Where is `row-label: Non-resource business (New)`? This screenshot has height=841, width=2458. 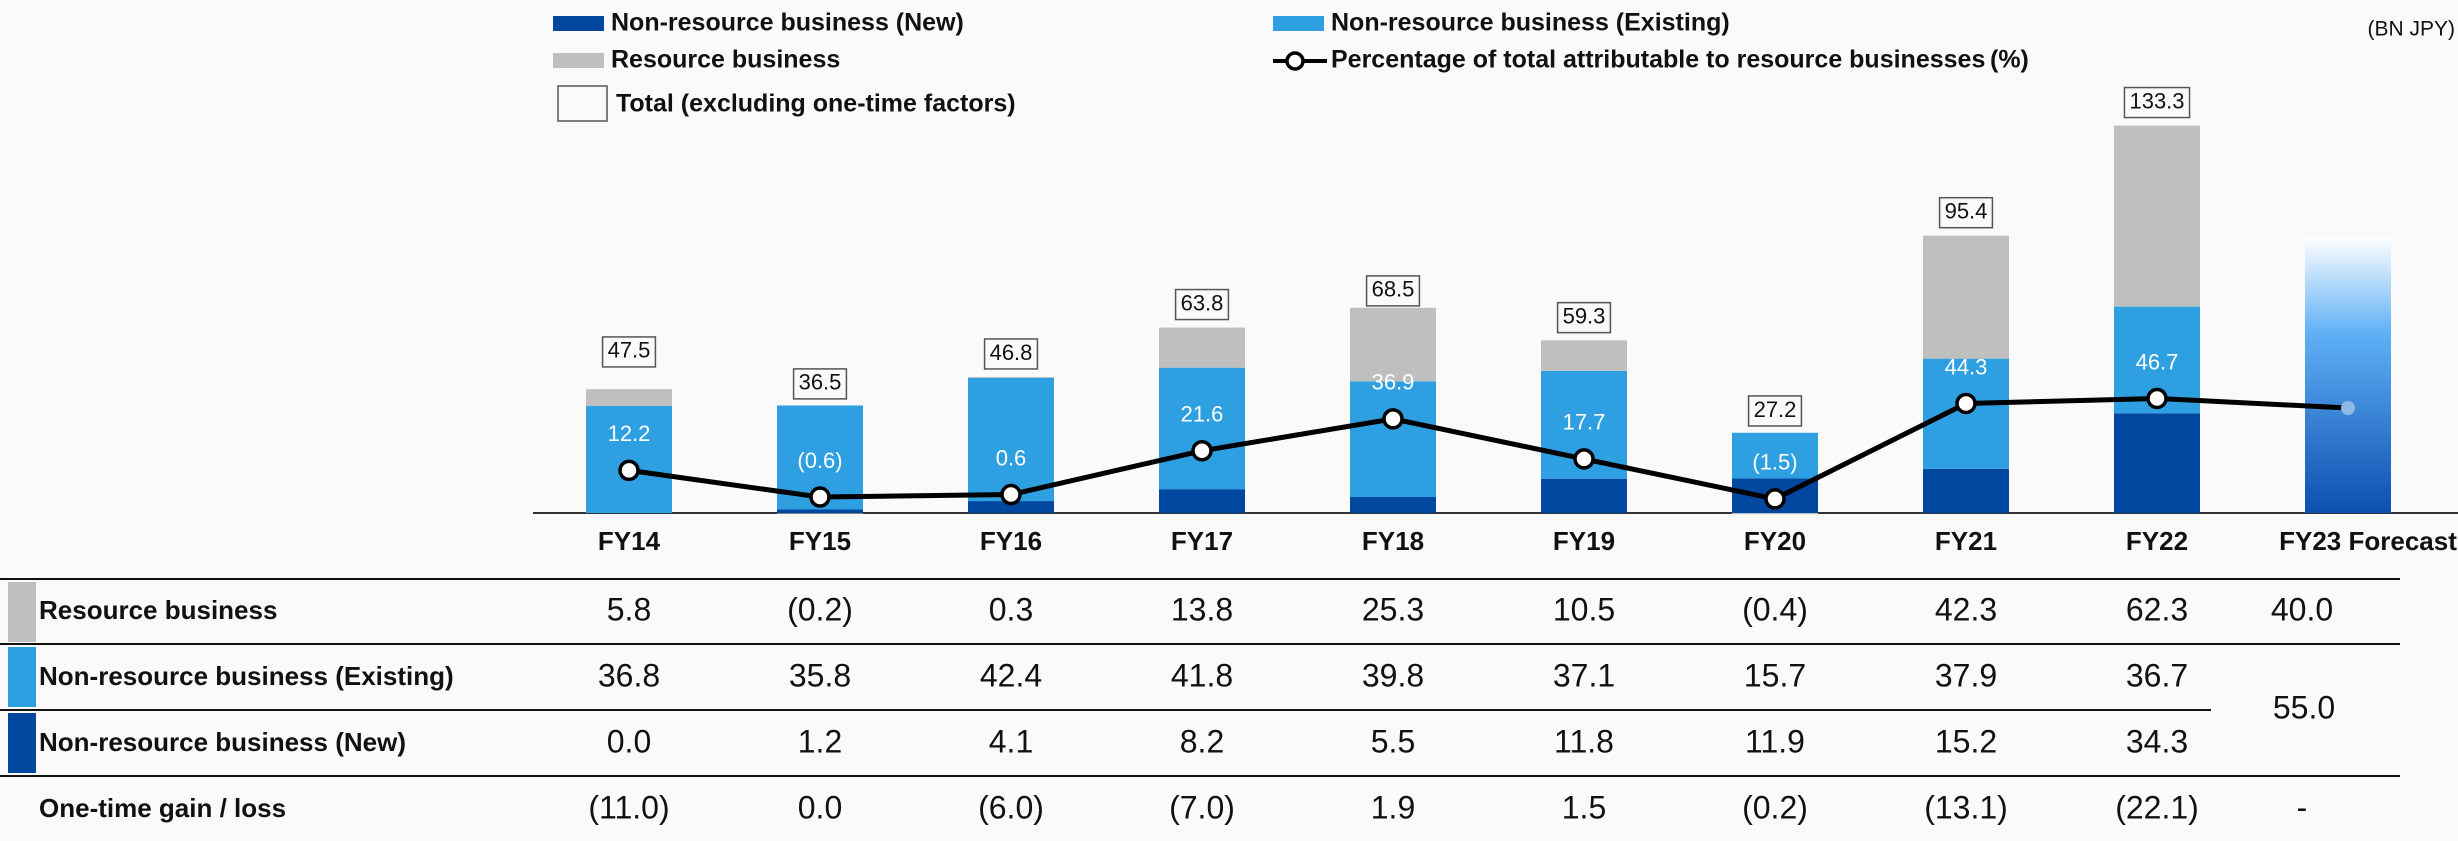 row-label: Non-resource business (New) is located at coordinates (222, 742).